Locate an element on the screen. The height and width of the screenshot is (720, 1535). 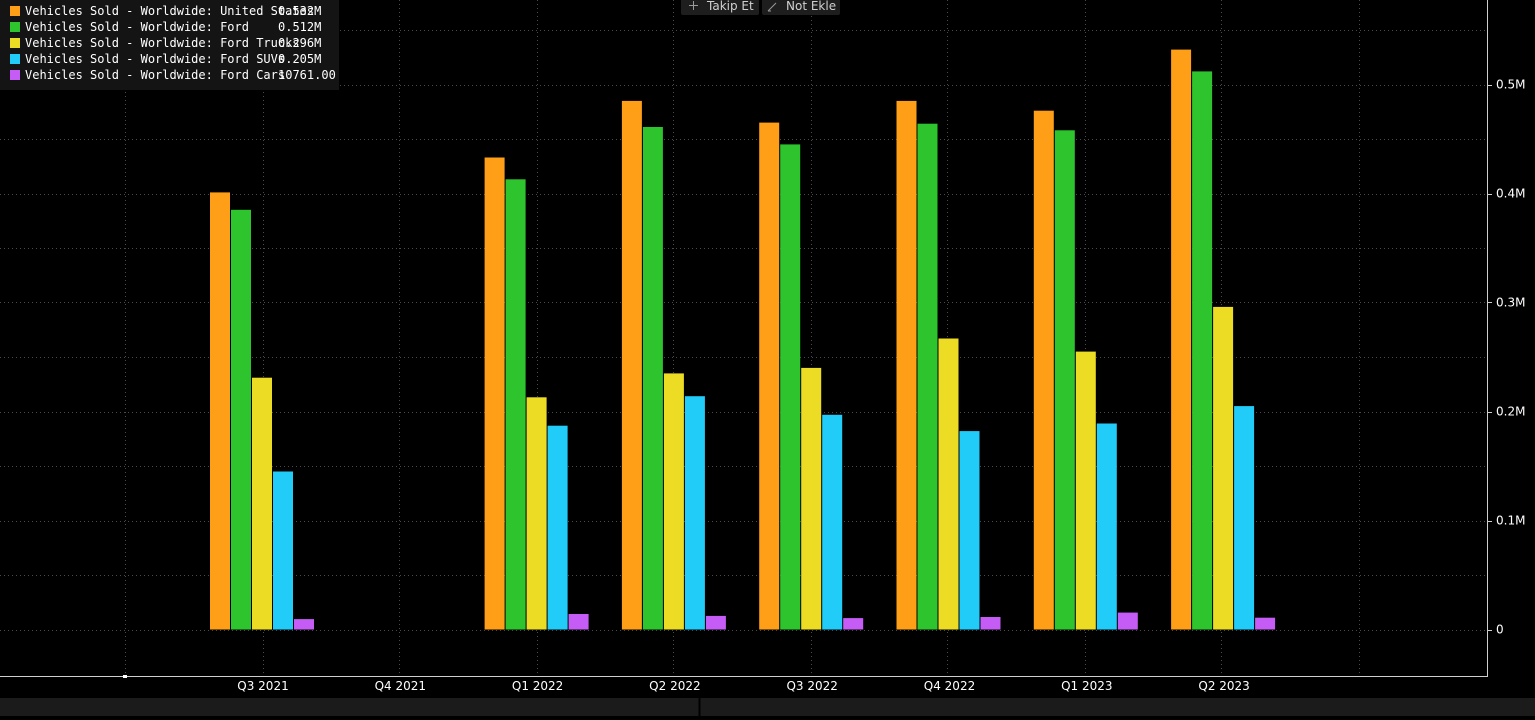
y-tick-labels: 0 0.1M 0.2M 0.3M 0.4M 0.5M is located at coordinates (1510, 357).